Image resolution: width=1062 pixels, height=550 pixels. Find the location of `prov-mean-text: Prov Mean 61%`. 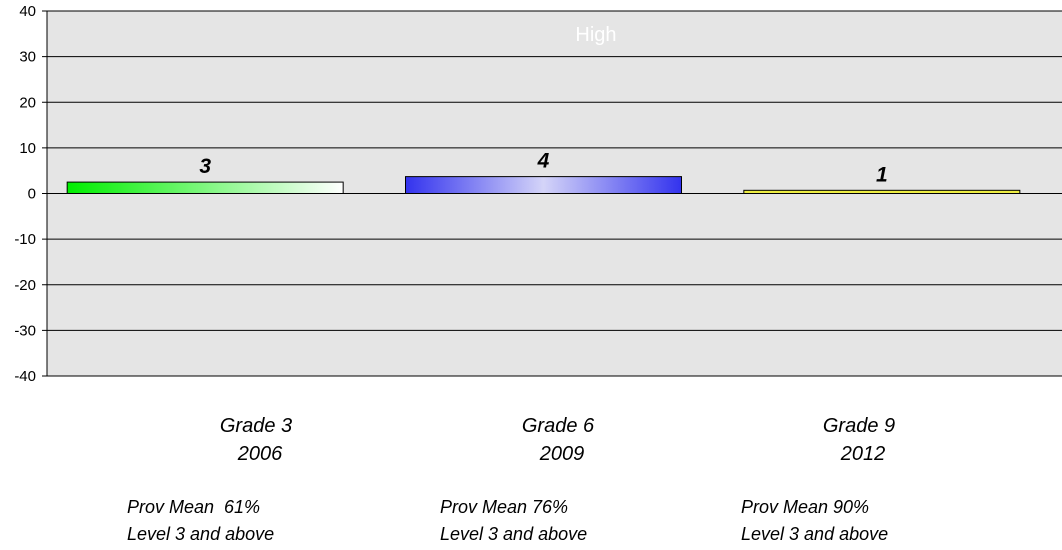

prov-mean-text: Prov Mean 61% is located at coordinates (194, 507).